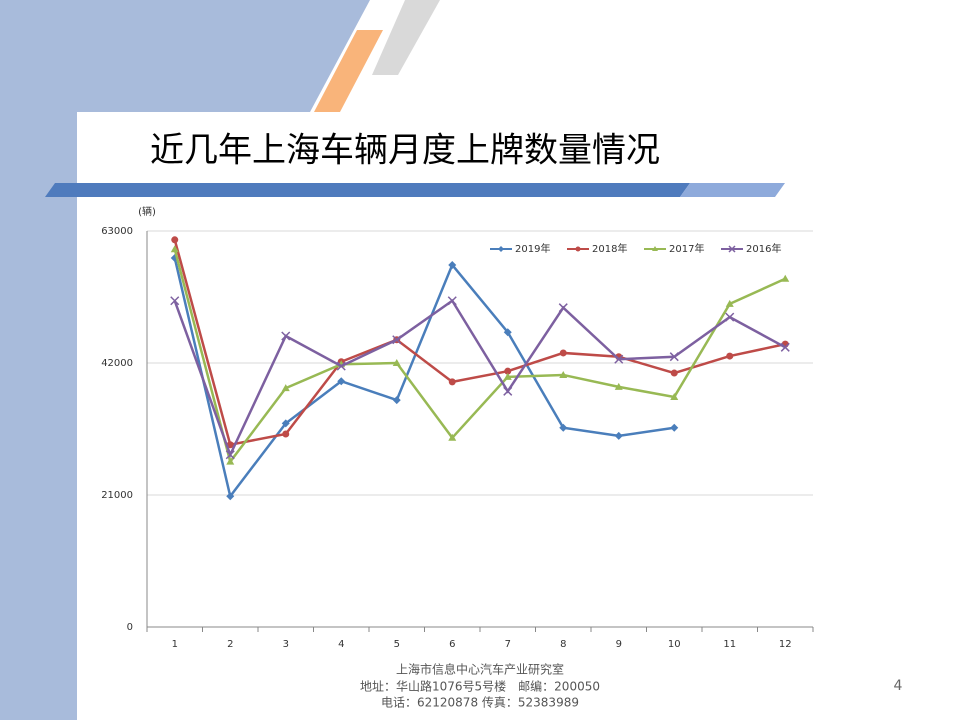 The width and height of the screenshot is (960, 720). I want to click on x-tick-label: 5, so click(397, 644).